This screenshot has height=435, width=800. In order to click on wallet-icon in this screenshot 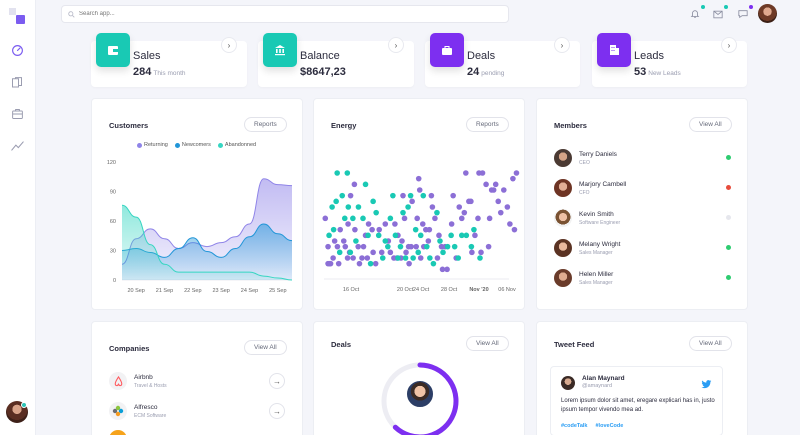, I will do `click(113, 50)`.